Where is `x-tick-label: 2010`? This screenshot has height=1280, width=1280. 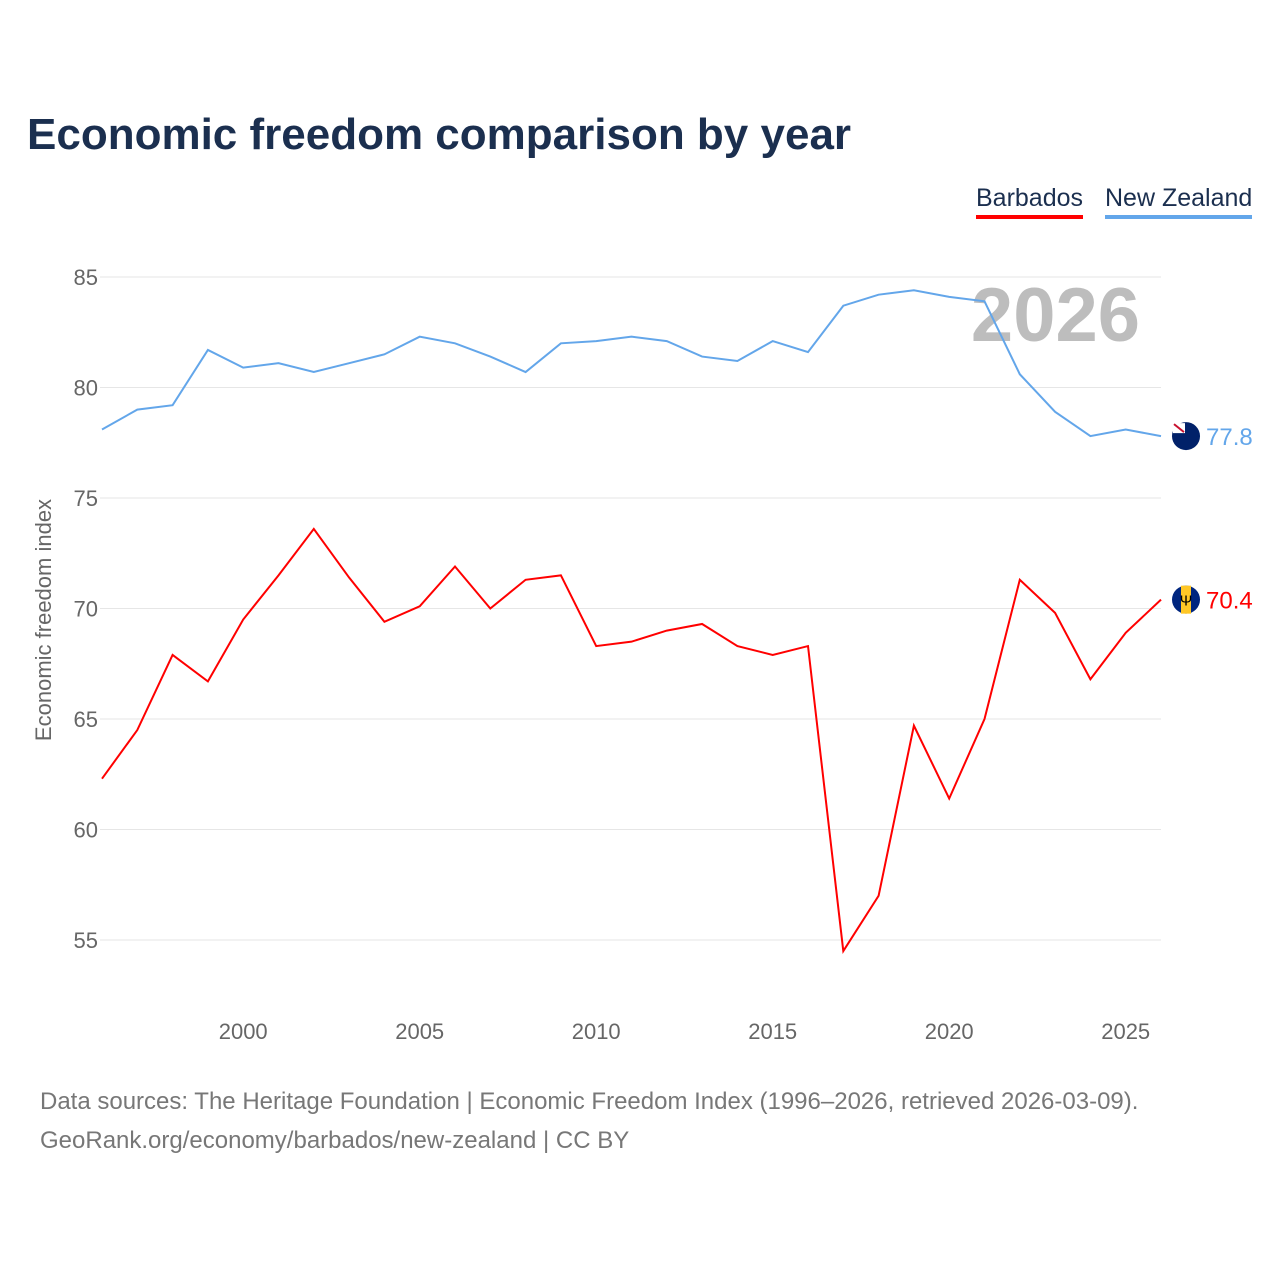
x-tick-label: 2010 is located at coordinates (596, 1031).